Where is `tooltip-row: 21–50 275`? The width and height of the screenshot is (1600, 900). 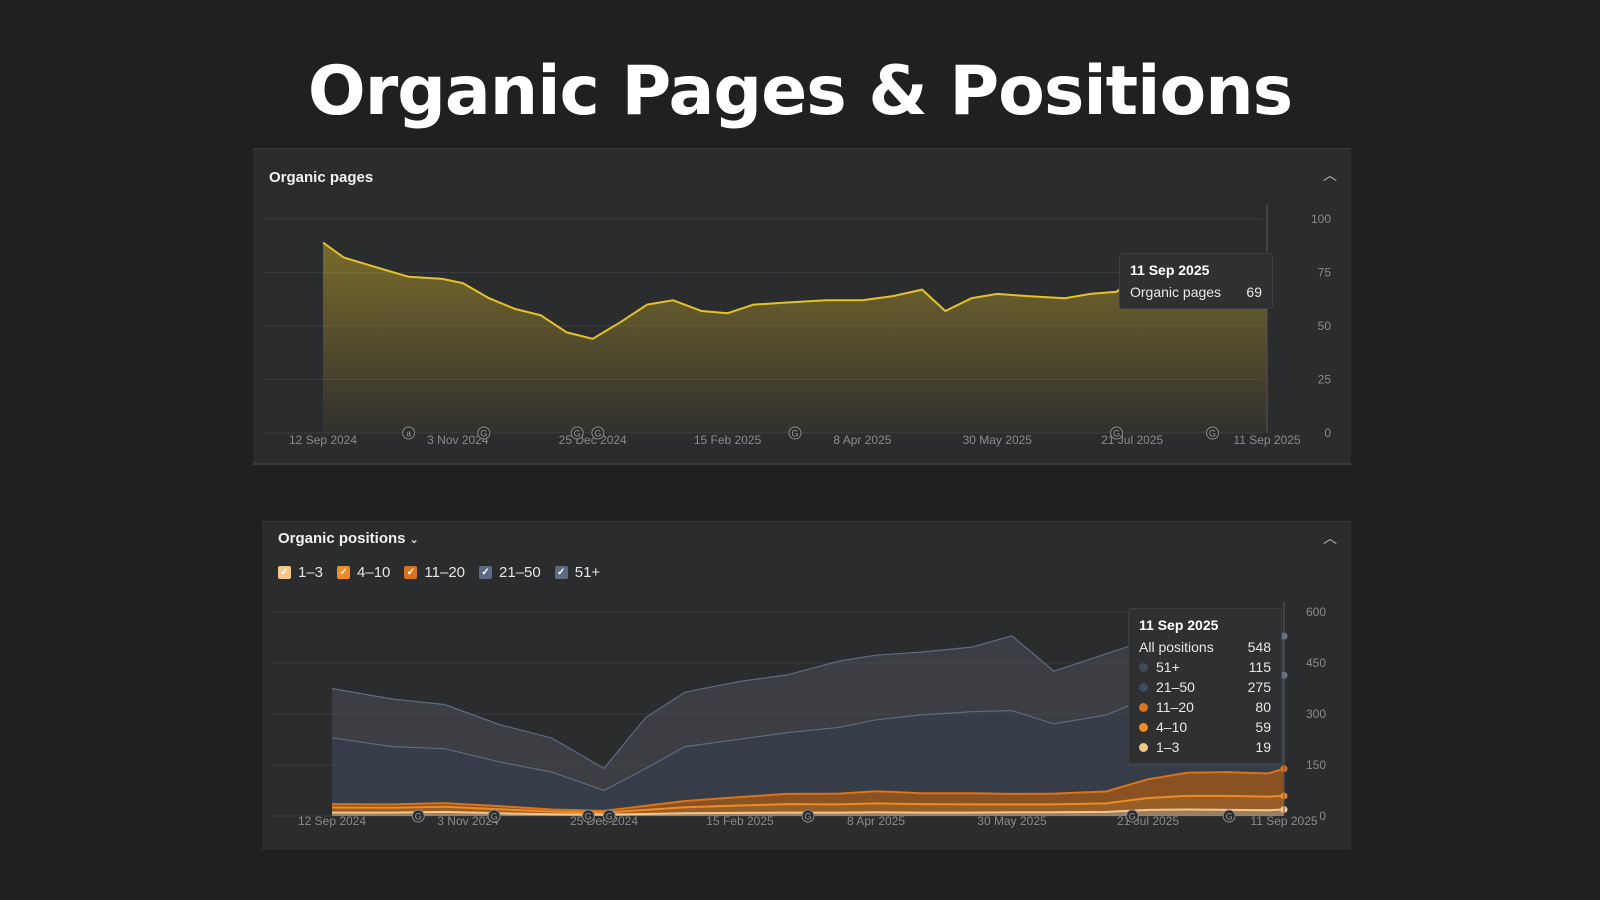
tooltip-row: 21–50 275 is located at coordinates (1205, 687).